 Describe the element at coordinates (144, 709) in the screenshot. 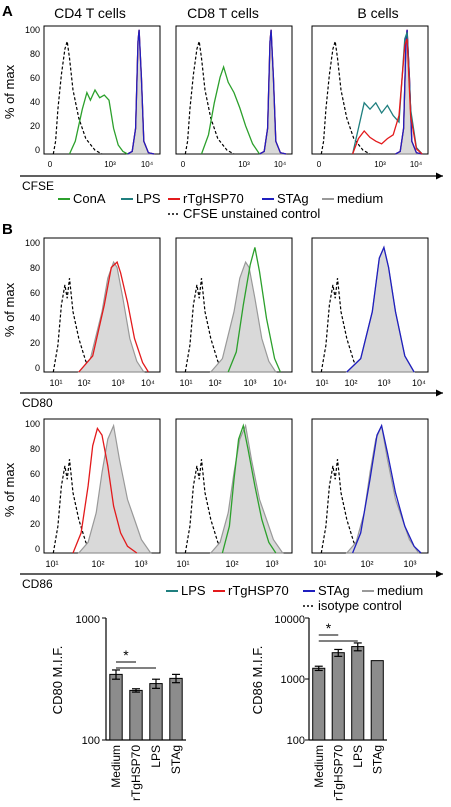

I see `bar-chart-1: Medium rTgHSP70 LPS STAg *` at that location.